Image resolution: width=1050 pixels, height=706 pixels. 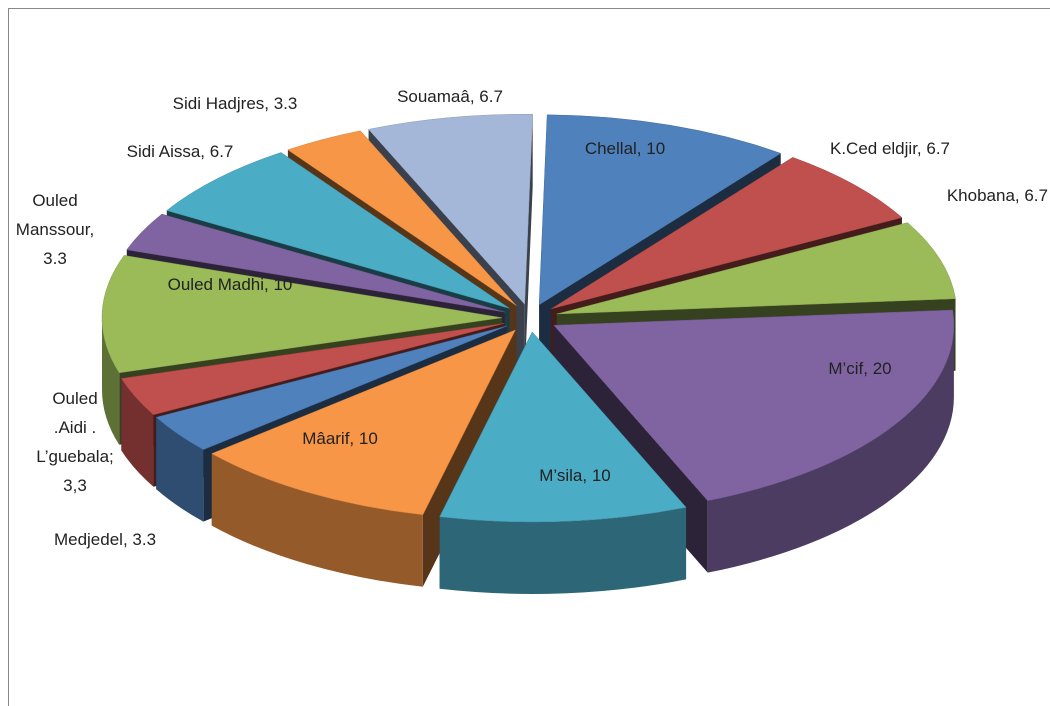 I want to click on label-line: M’sila, 10, so click(x=575, y=475).